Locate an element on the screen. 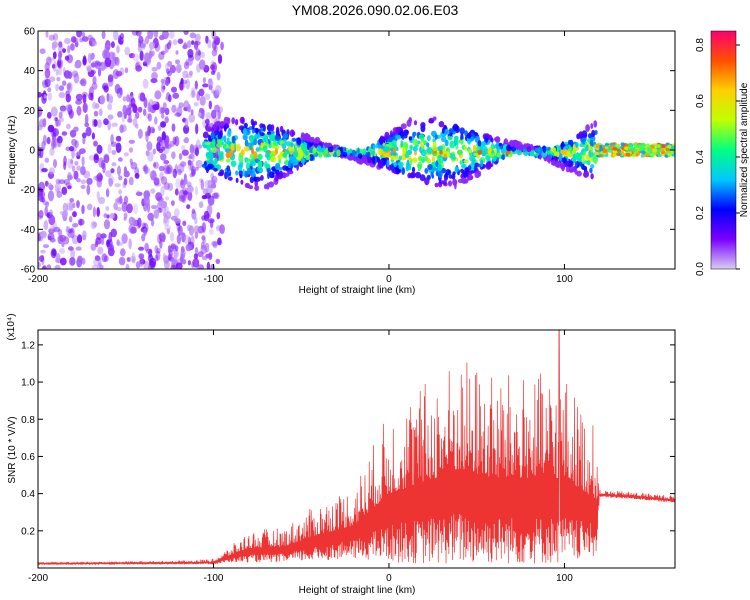 The height and width of the screenshot is (600, 750). colorbar-tick-label: 0.6 is located at coordinates (700, 101).